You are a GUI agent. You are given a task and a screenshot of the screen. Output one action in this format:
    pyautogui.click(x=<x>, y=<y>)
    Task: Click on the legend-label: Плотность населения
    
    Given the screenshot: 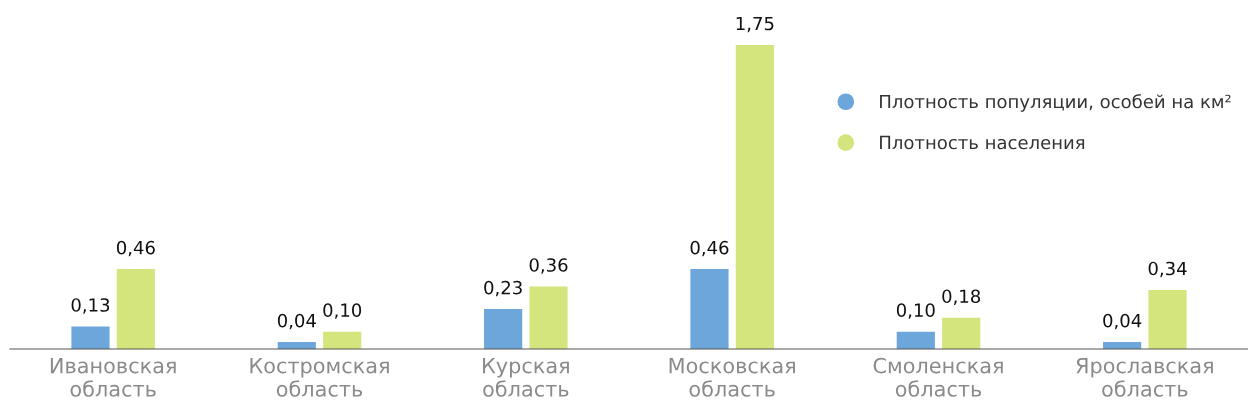 What is the action you would take?
    pyautogui.click(x=982, y=142)
    